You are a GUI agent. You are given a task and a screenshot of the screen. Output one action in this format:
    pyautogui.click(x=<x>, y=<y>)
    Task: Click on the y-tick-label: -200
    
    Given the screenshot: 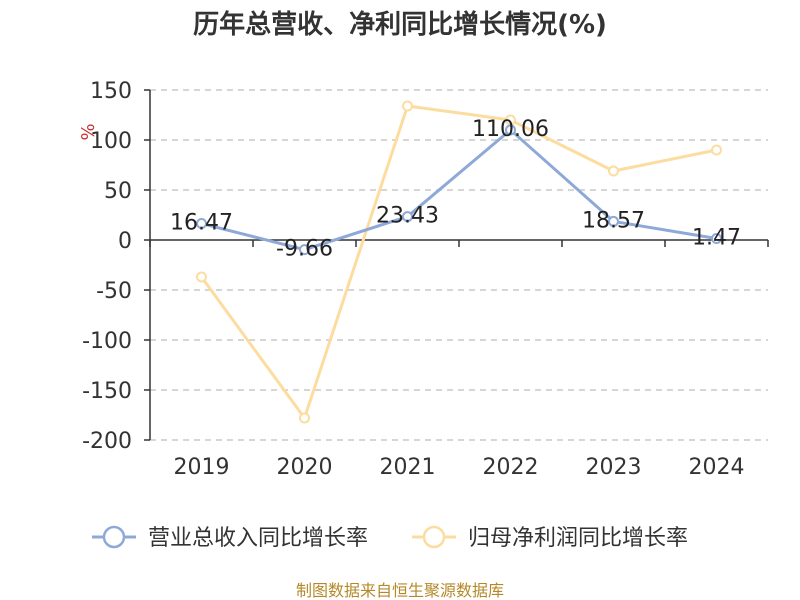 What is the action you would take?
    pyautogui.click(x=107, y=441)
    